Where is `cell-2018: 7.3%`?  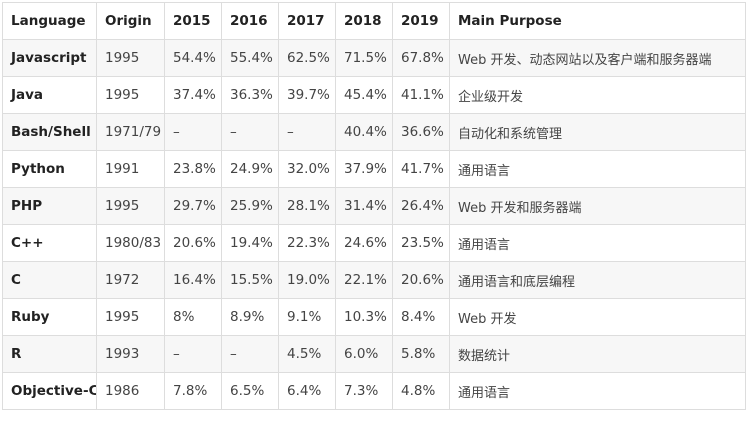
cell-2018: 7.3% is located at coordinates (364, 391).